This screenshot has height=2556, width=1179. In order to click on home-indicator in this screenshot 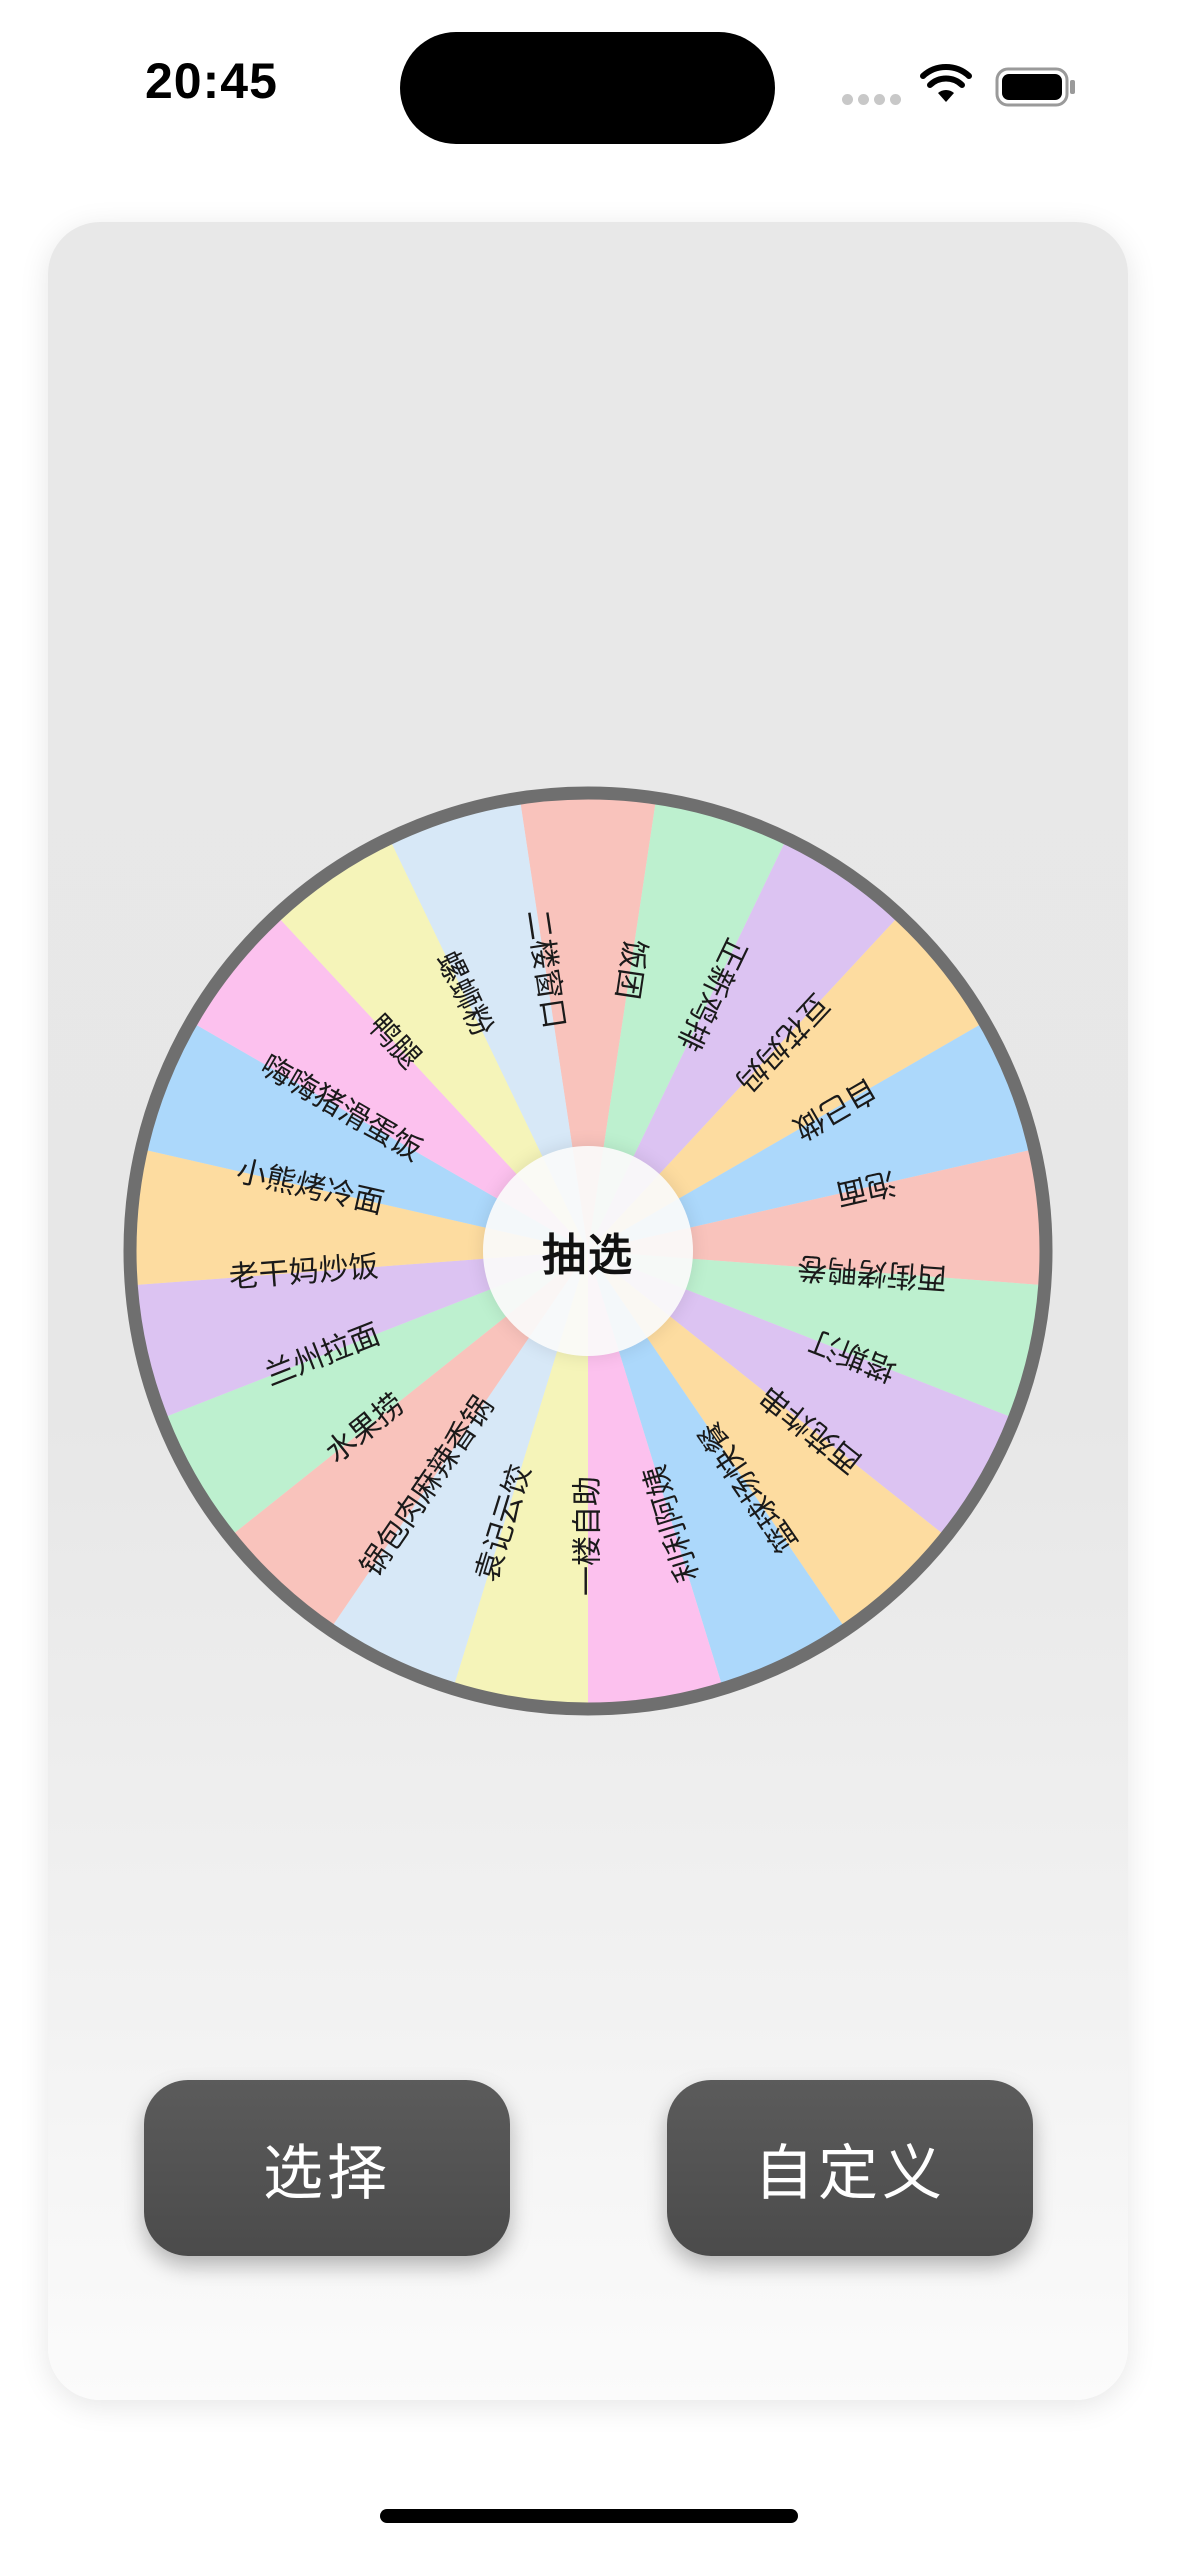, I will do `click(589, 2516)`.